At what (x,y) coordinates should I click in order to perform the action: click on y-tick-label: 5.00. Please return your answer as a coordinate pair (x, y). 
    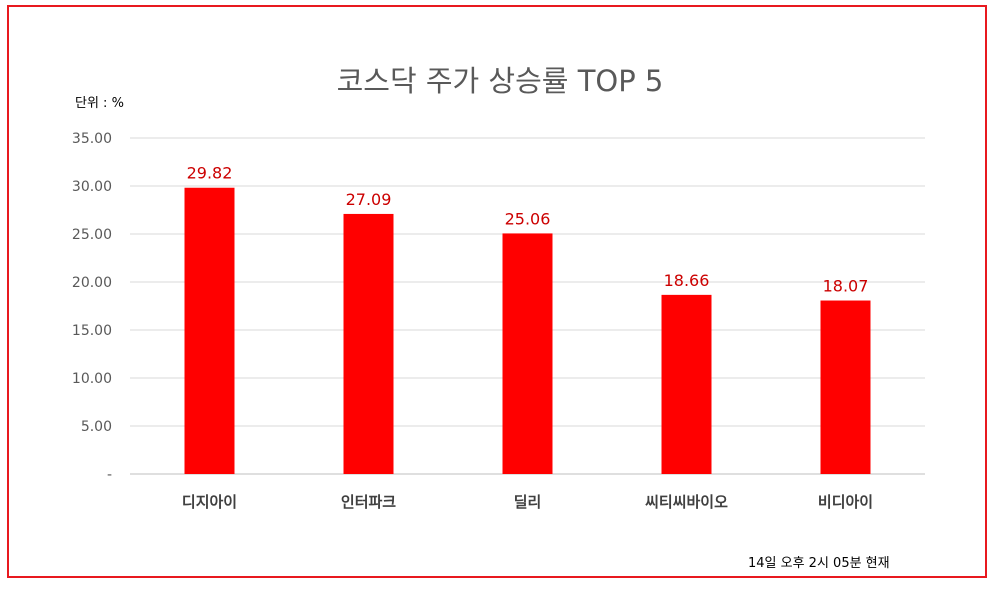
    Looking at the image, I should click on (96, 427).